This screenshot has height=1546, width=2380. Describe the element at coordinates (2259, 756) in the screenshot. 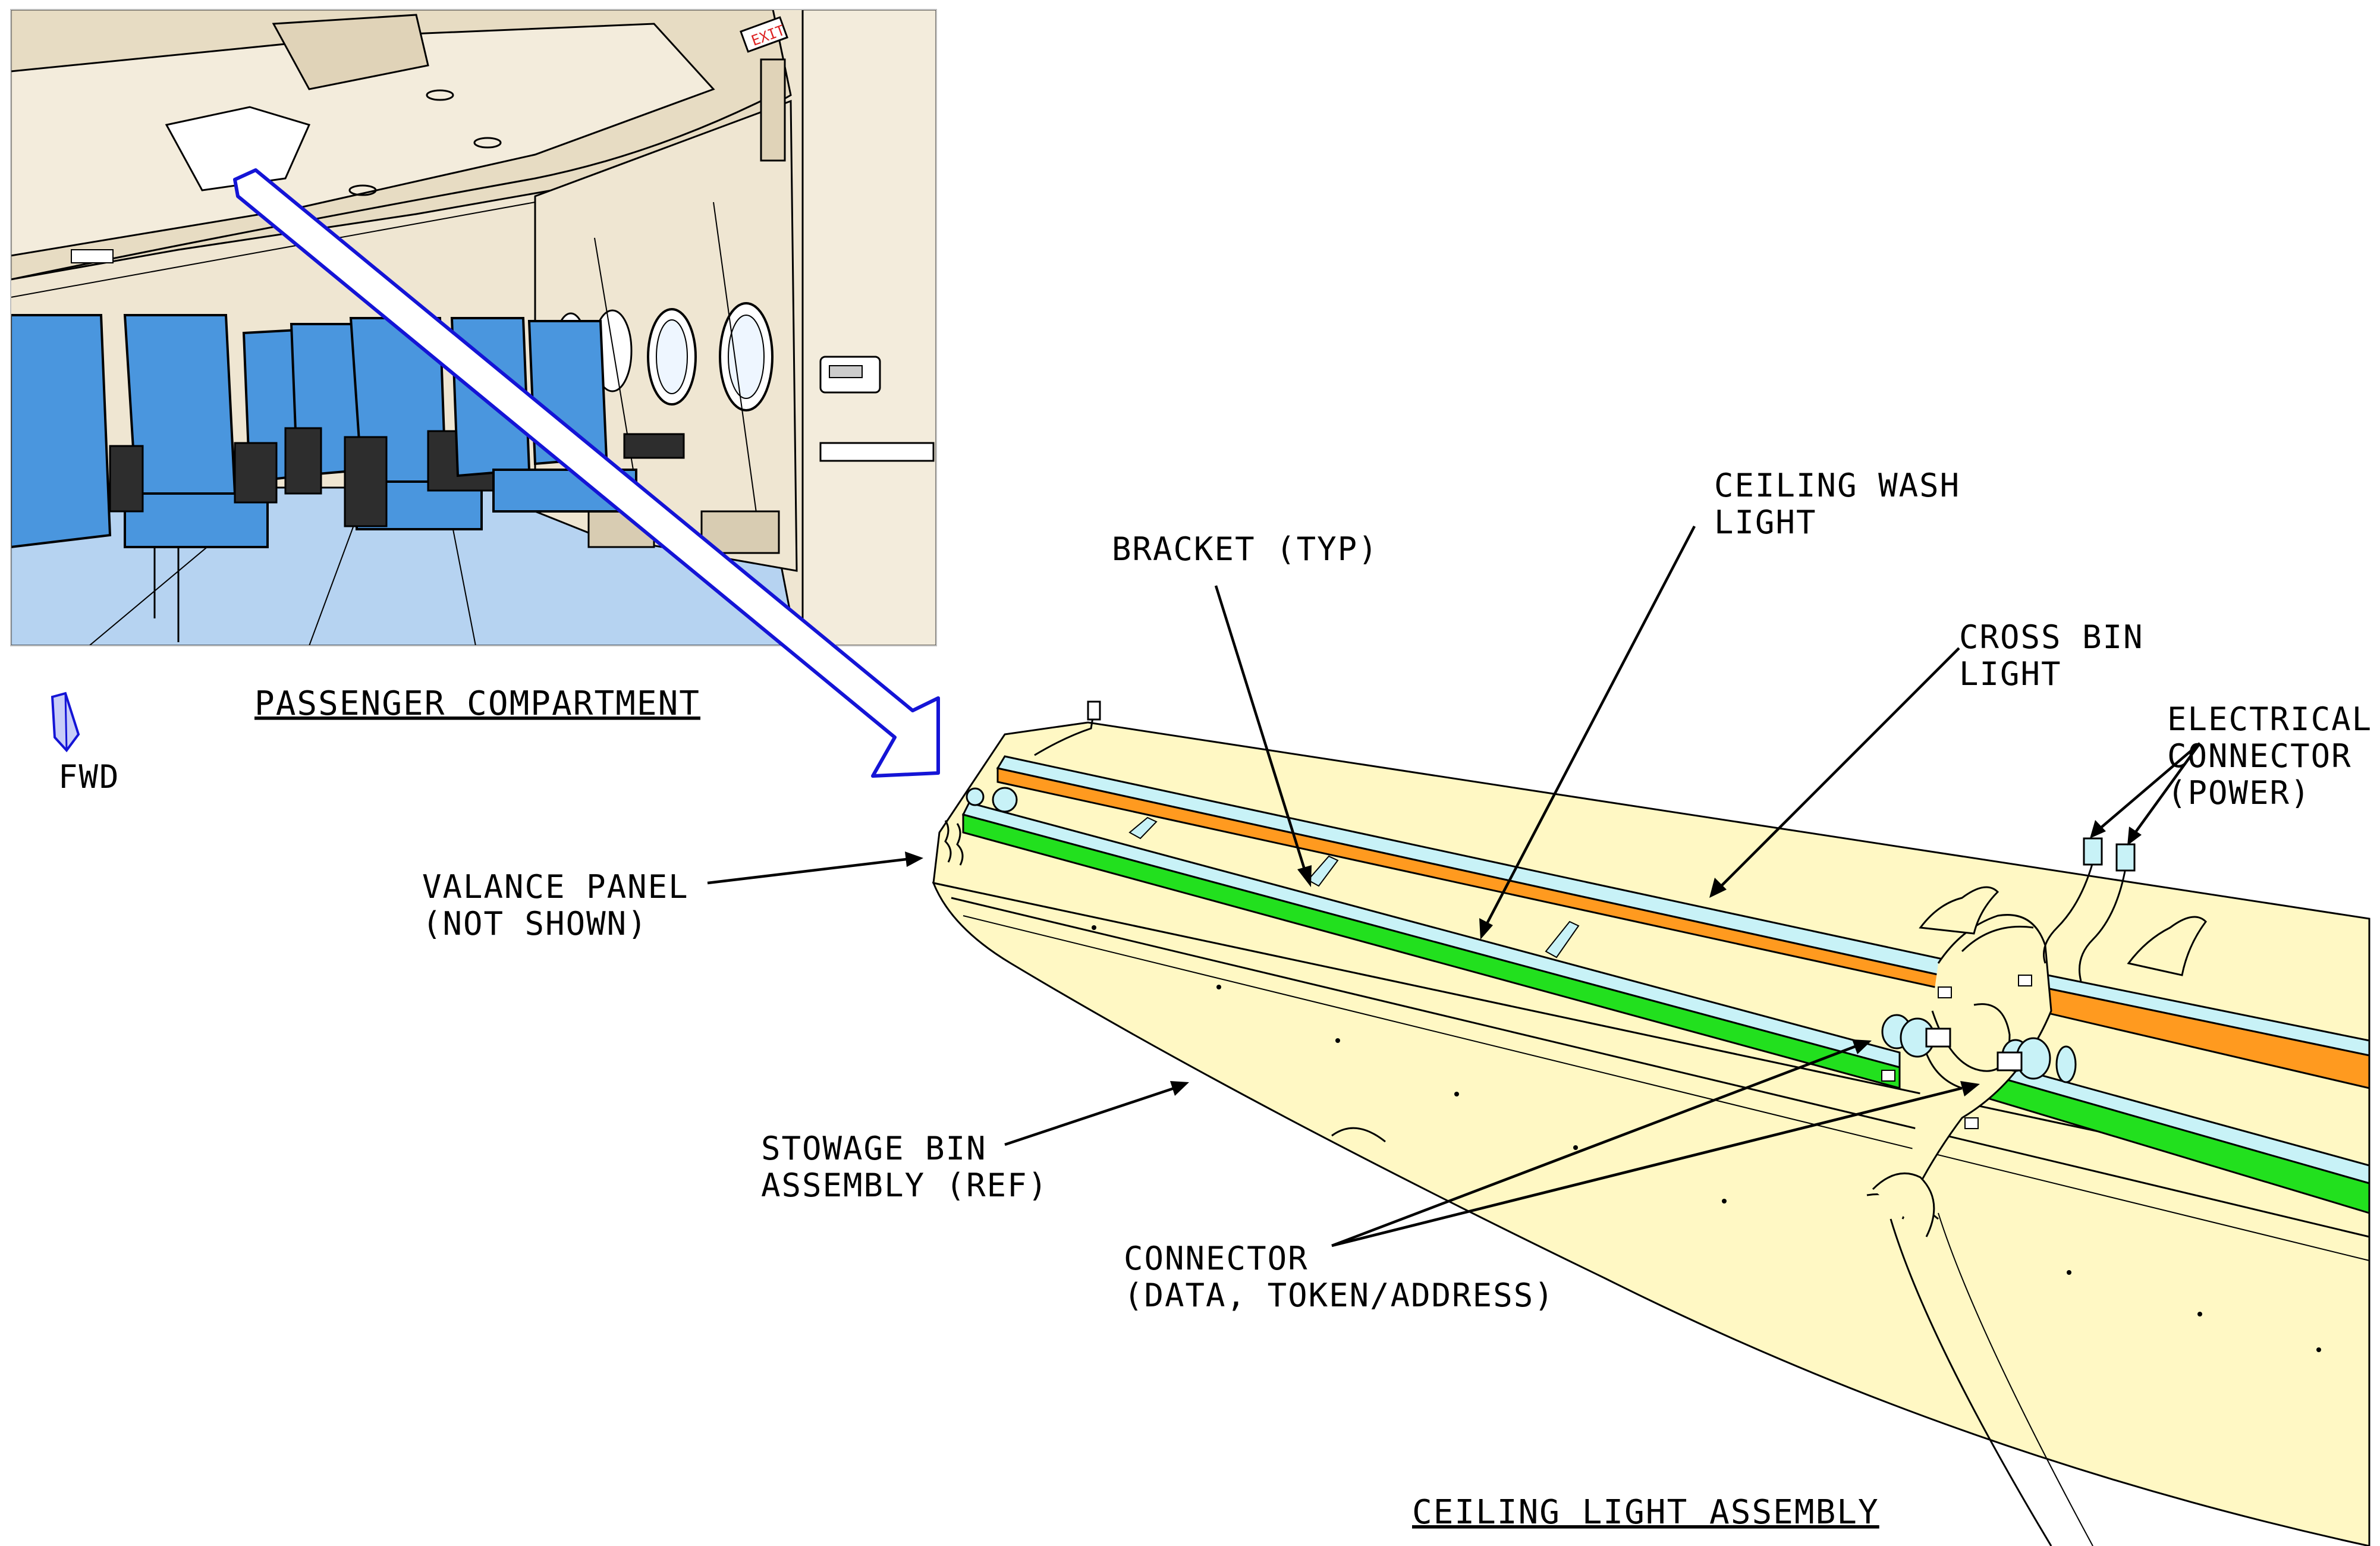

I see `electrical-connector-label-line2: CONNECTOR` at that location.